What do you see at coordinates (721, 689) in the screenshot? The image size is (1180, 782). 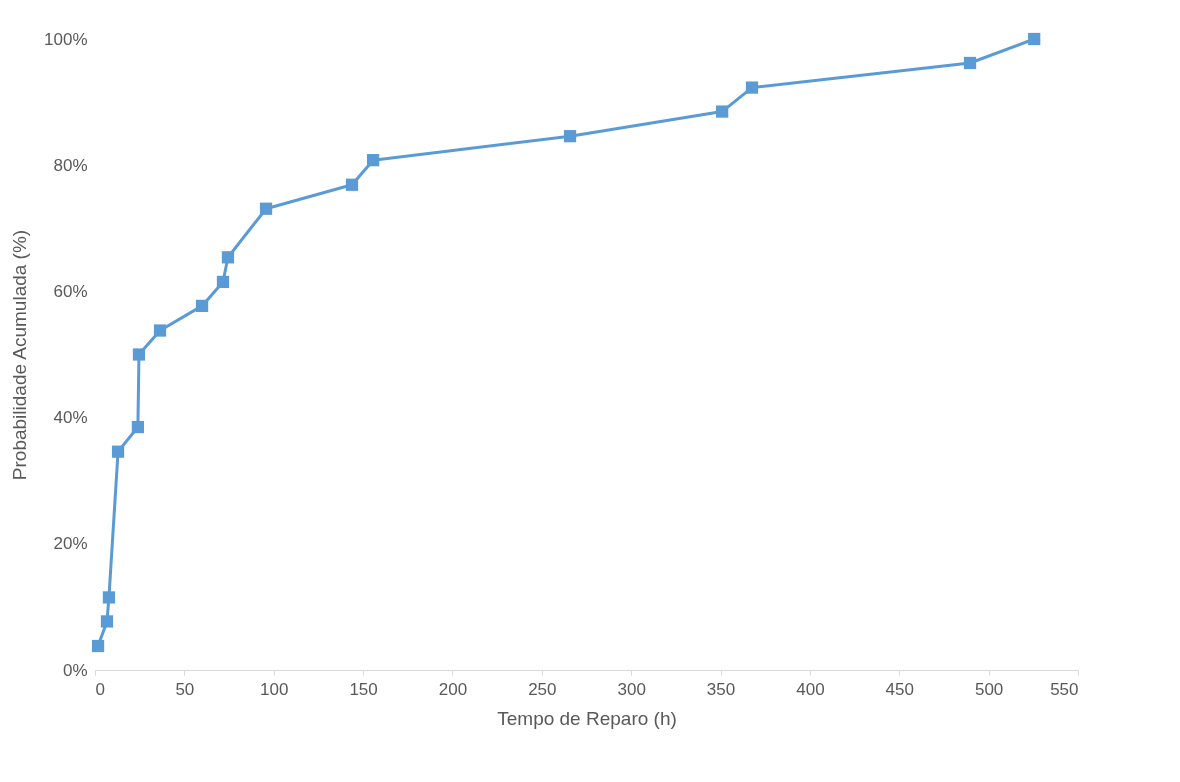 I see `x-tick-label: 350` at bounding box center [721, 689].